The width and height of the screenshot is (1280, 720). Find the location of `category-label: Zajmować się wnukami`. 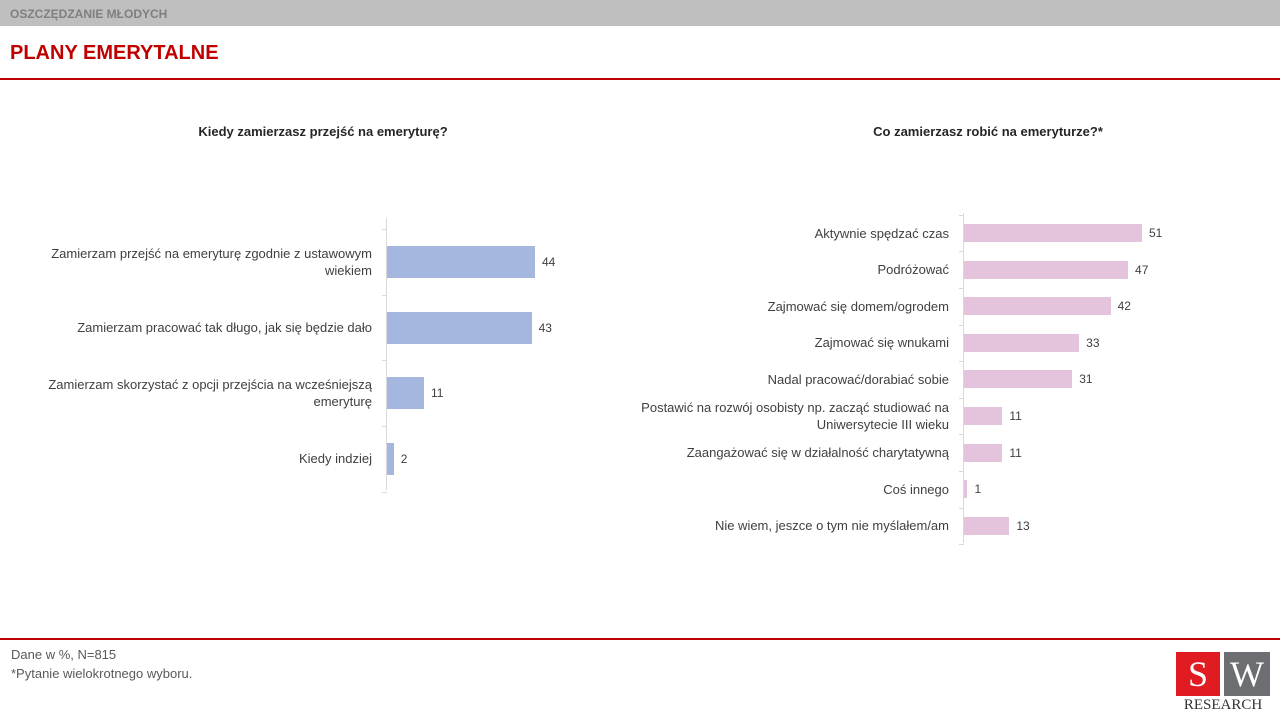

category-label: Zajmować się wnukami is located at coordinates (881, 343).